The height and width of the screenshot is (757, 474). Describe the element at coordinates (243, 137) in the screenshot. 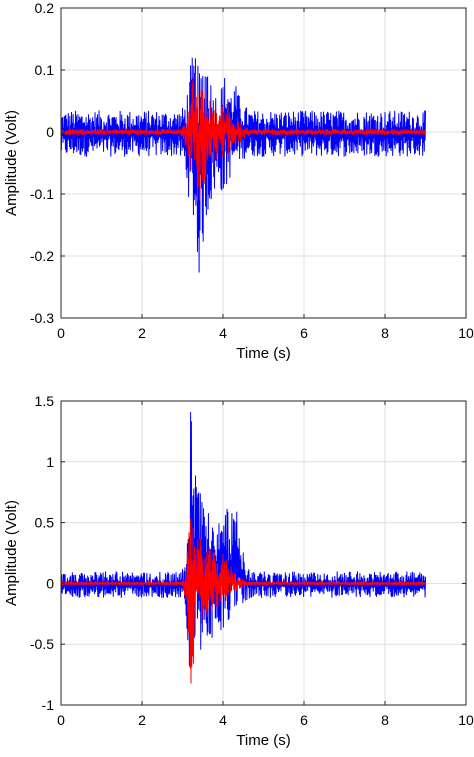

I see `series-2-line` at that location.